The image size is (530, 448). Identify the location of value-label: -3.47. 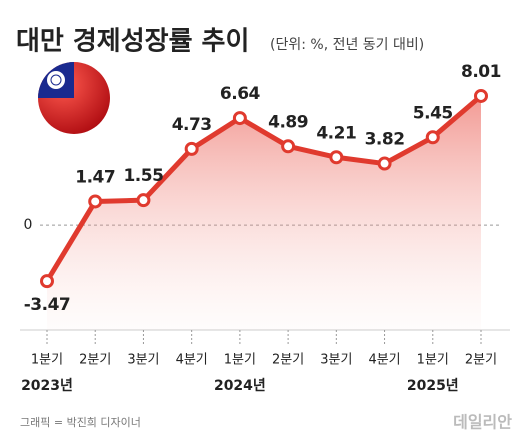
(47, 305).